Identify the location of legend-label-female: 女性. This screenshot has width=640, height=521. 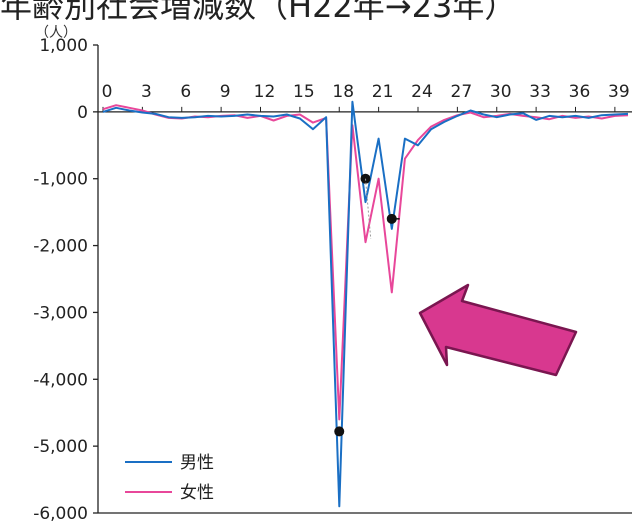
(197, 493).